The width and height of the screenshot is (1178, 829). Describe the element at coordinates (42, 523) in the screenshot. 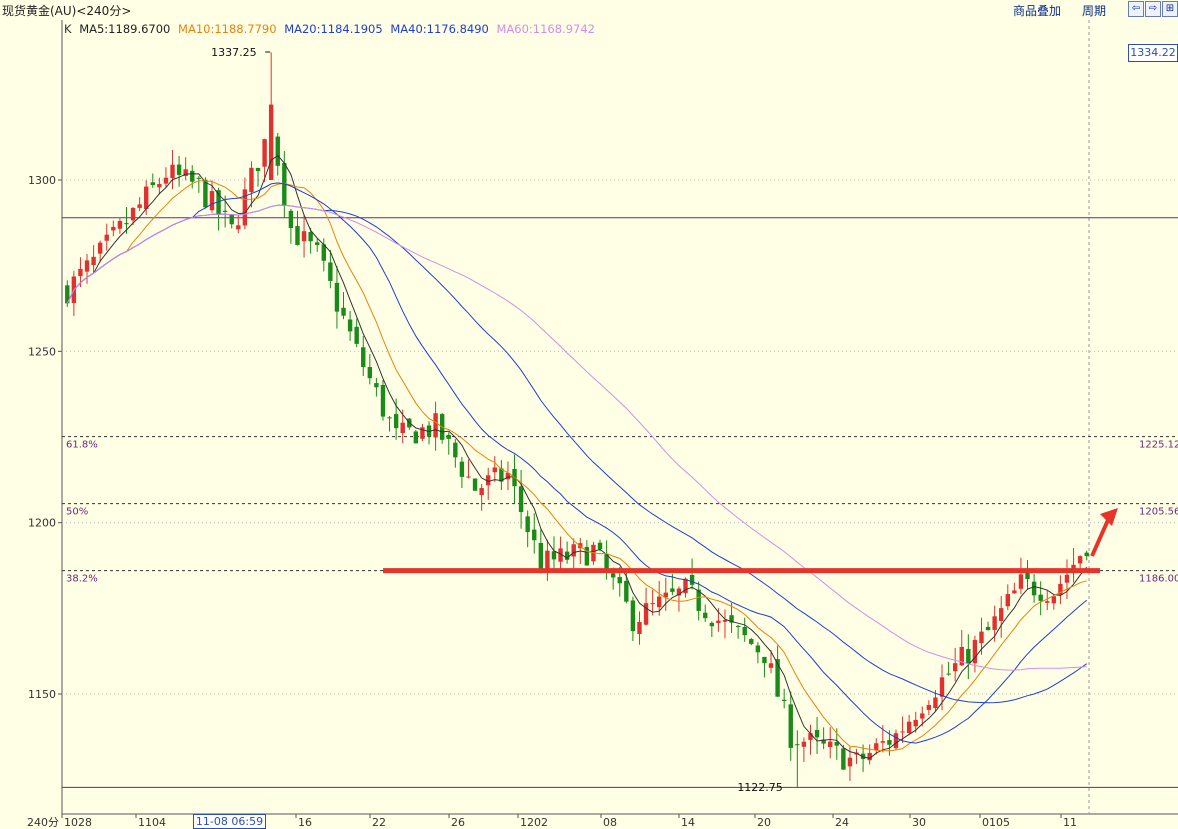

I see `y-tick-label: 1200` at that location.